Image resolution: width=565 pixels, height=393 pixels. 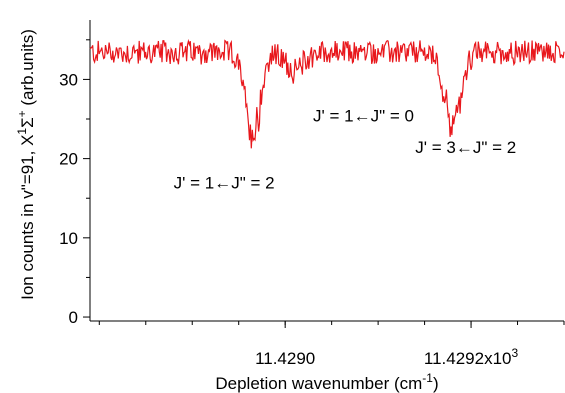 What do you see at coordinates (224, 183) in the screenshot?
I see `transition-label-1: J' = 1←J" = 2` at bounding box center [224, 183].